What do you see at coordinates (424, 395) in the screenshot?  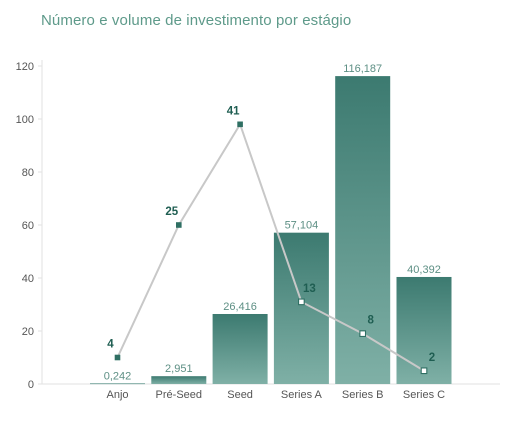 I see `x-tick-label: Series C` at bounding box center [424, 395].